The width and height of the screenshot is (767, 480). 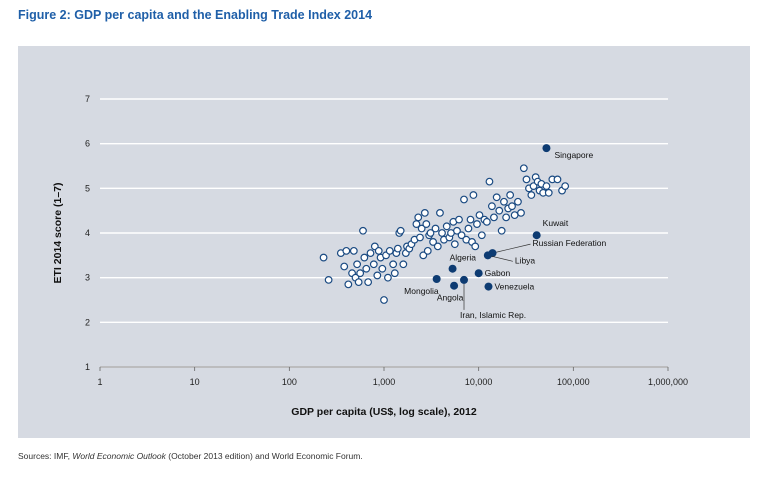 What do you see at coordinates (573, 155) in the screenshot?
I see `point-label: Singapore` at bounding box center [573, 155].